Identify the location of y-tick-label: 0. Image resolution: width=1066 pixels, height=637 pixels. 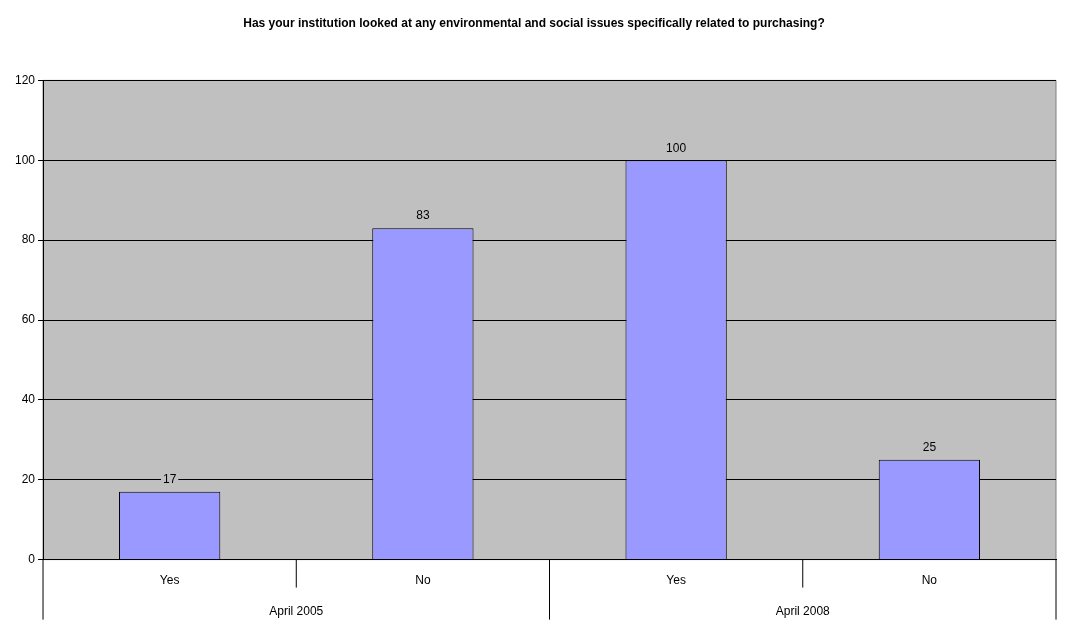
(32, 558).